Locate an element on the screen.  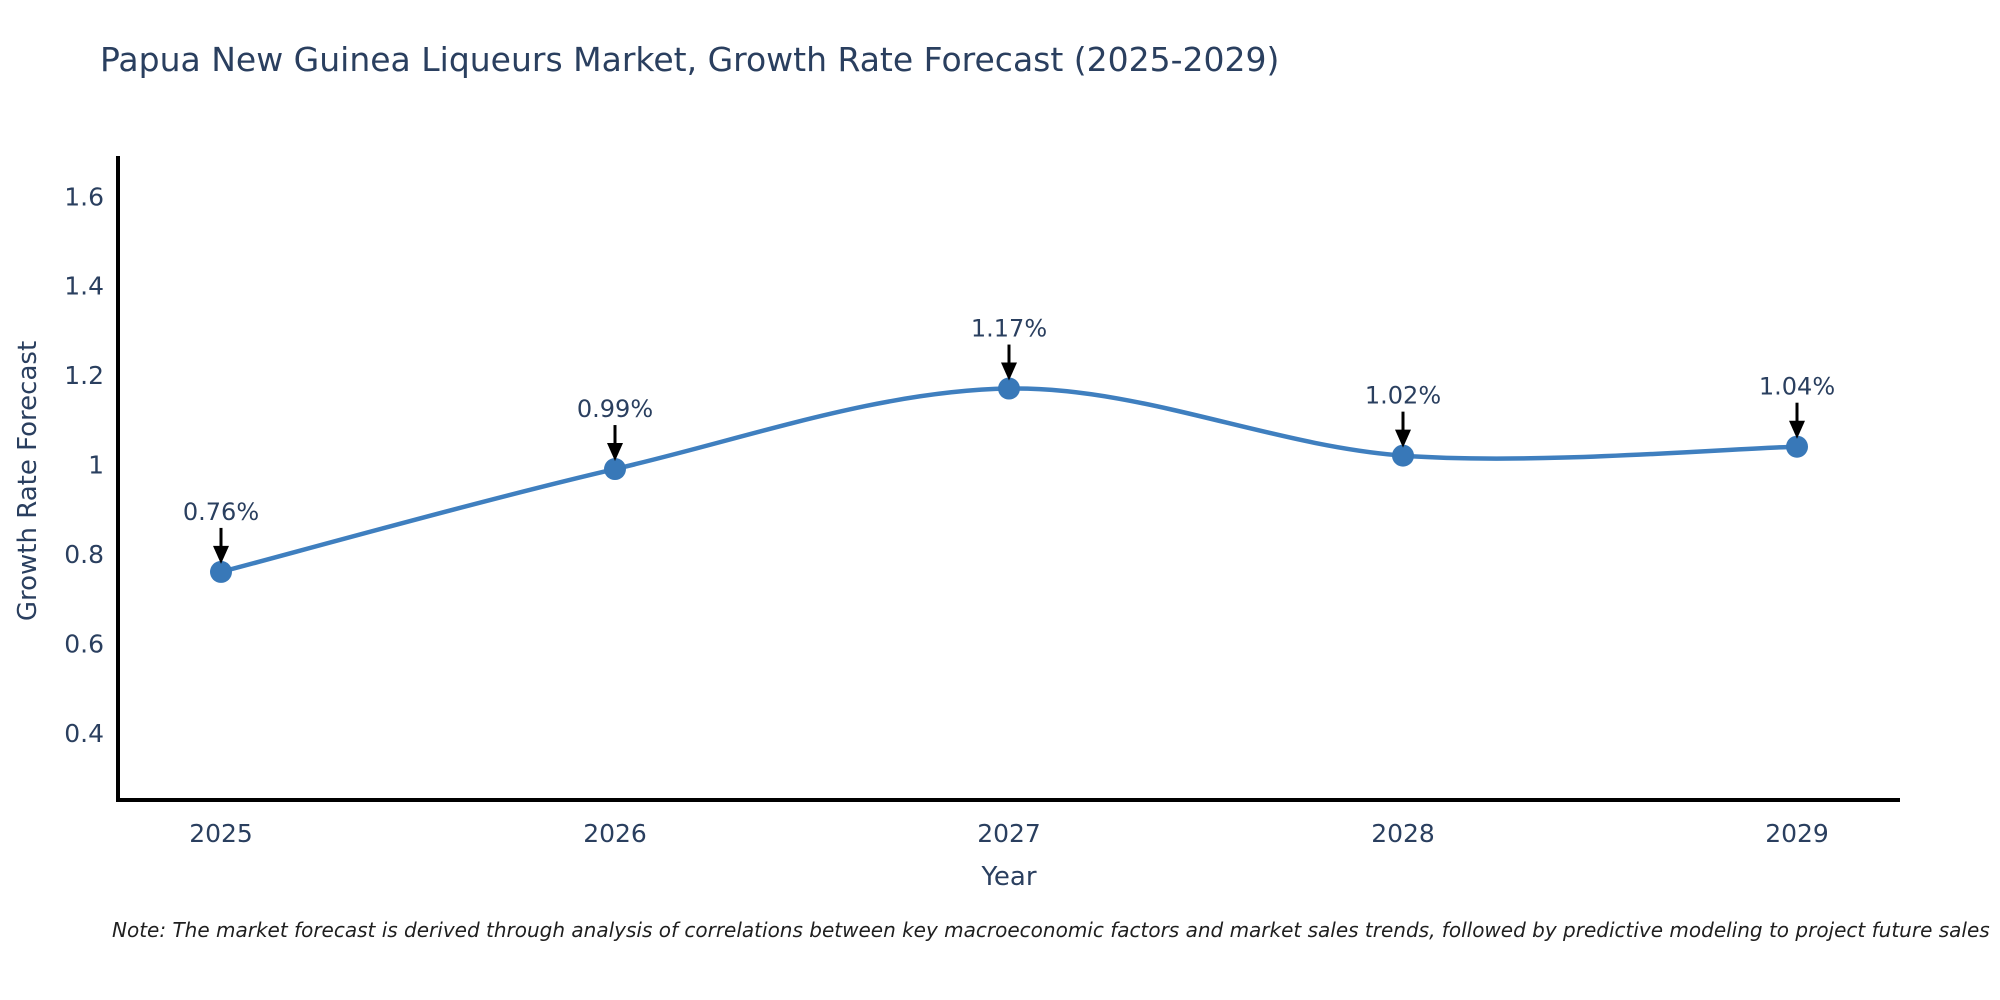
x-tick-label: 2026 is located at coordinates (615, 833).